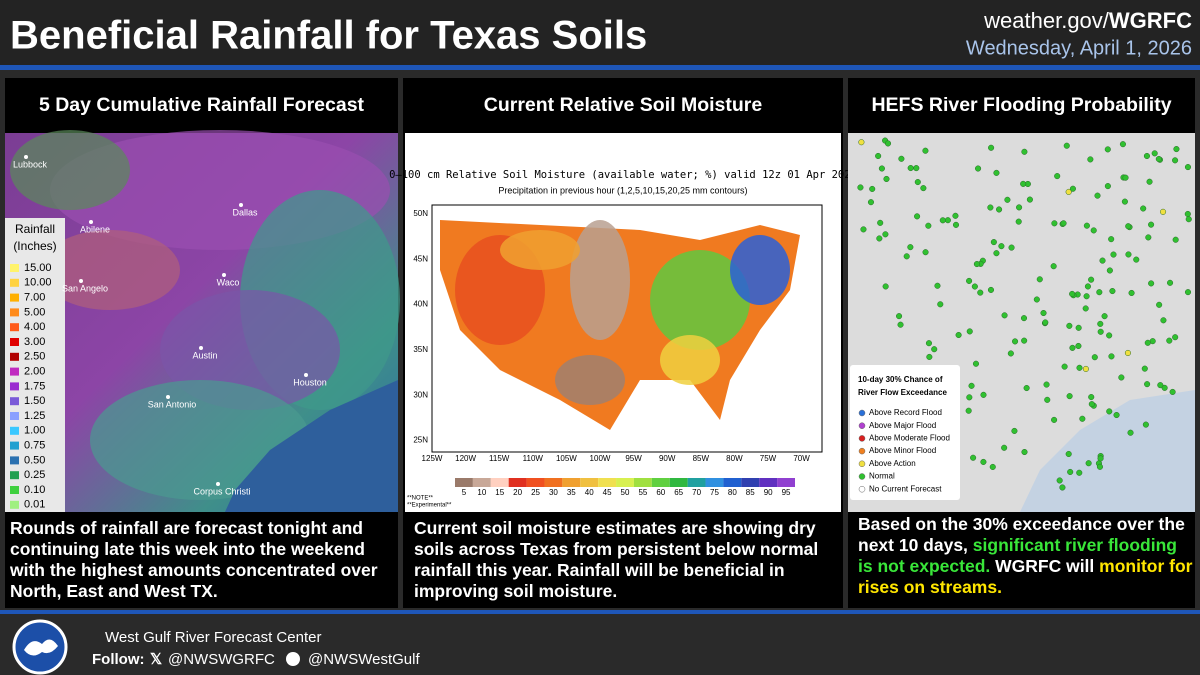  I want to click on logo-cloud, so click(41, 647).